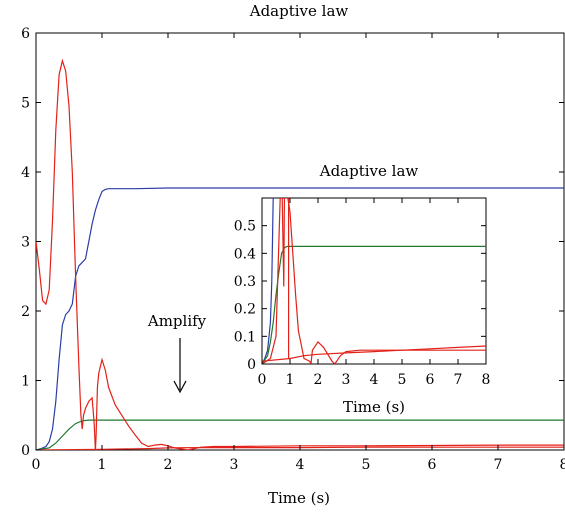 The height and width of the screenshot is (514, 565). What do you see at coordinates (25, 451) in the screenshot?
I see `main-y-tick-label: 0` at bounding box center [25, 451].